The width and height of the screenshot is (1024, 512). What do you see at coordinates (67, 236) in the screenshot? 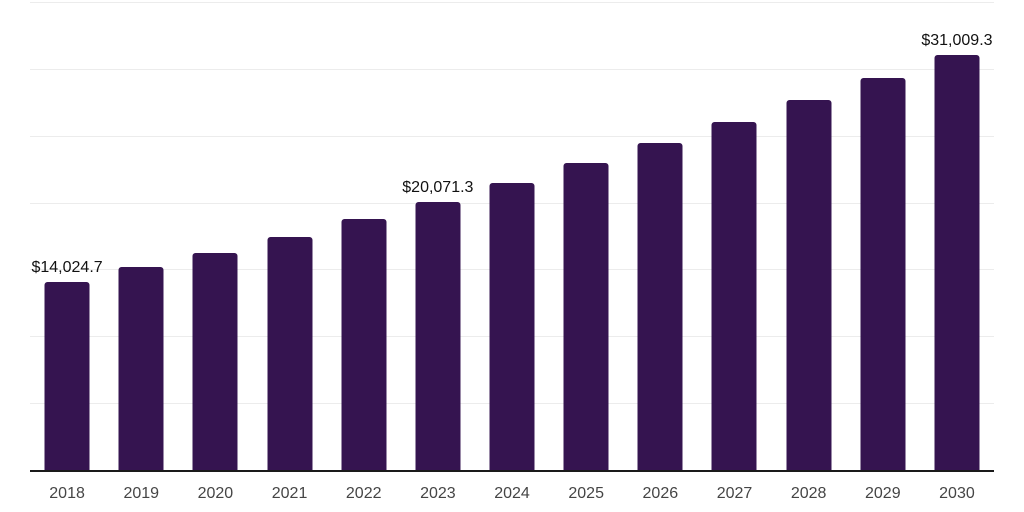
I see `bar-slot-2018: $14,024.7` at bounding box center [67, 236].